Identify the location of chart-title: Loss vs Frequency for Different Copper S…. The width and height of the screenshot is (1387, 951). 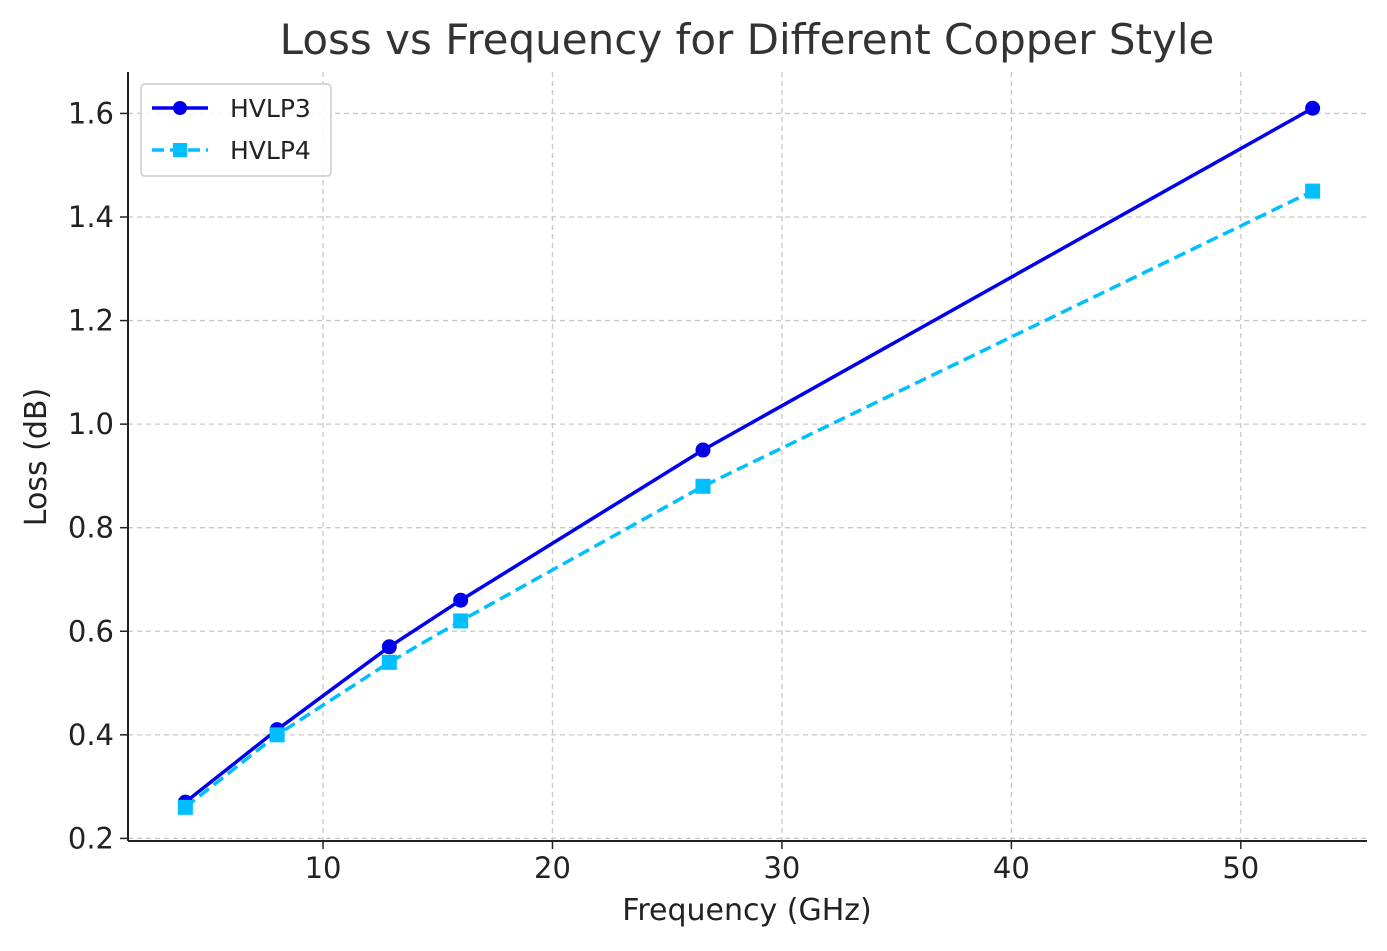
(747, 39).